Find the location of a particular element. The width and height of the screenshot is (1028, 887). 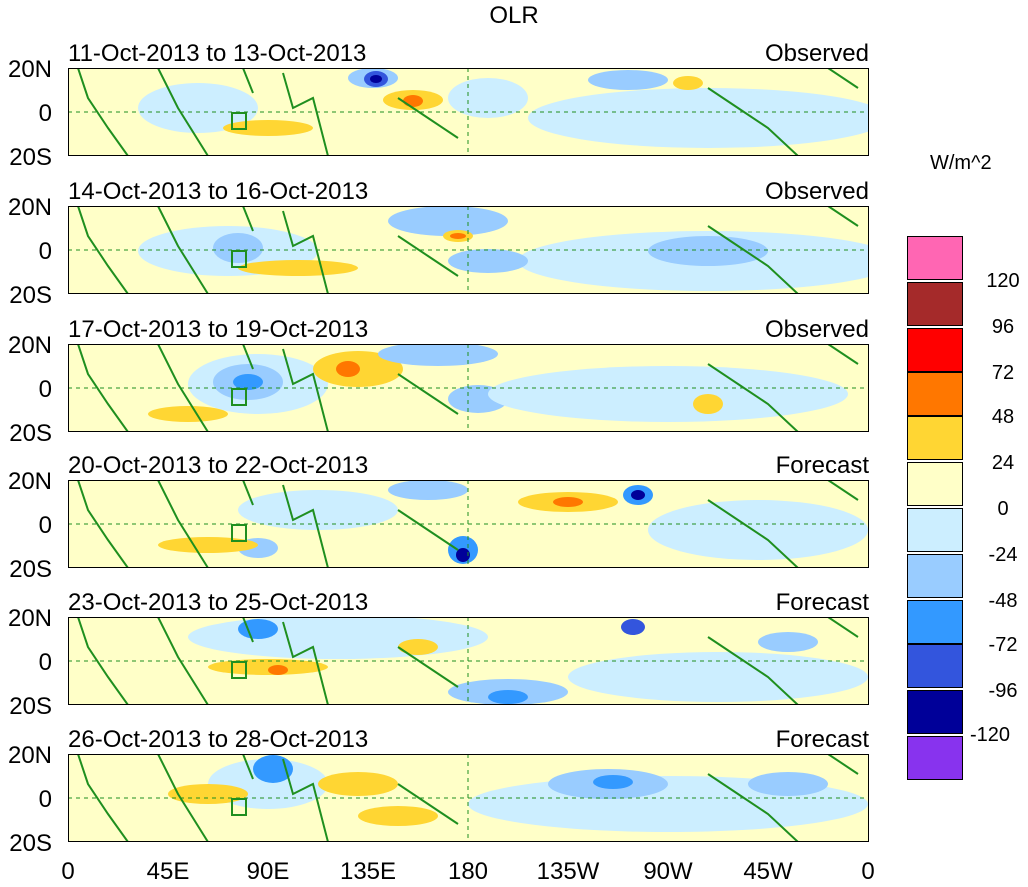

olr-panel-6: 26-Oct-2013 to 28-Oct-2013 Forecast is located at coordinates (468, 784).